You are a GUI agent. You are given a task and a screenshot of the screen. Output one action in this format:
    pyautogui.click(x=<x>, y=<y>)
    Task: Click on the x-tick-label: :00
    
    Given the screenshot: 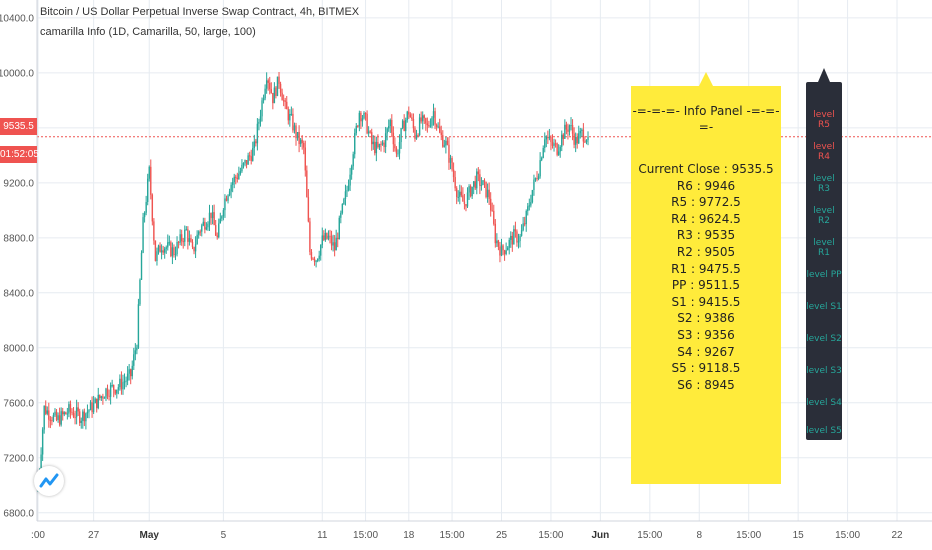 What is the action you would take?
    pyautogui.click(x=38, y=535)
    